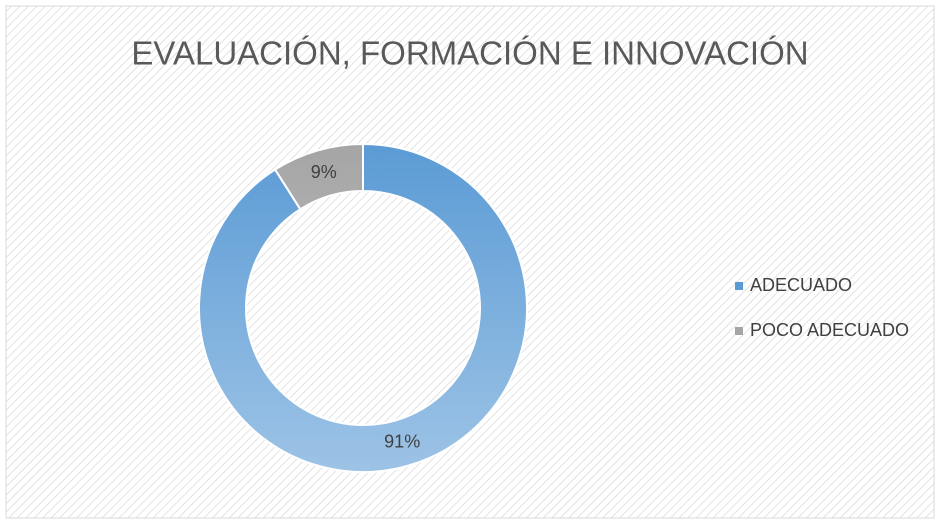 The image size is (940, 524). Describe the element at coordinates (324, 172) in the screenshot. I see `data-label: 9%` at that location.